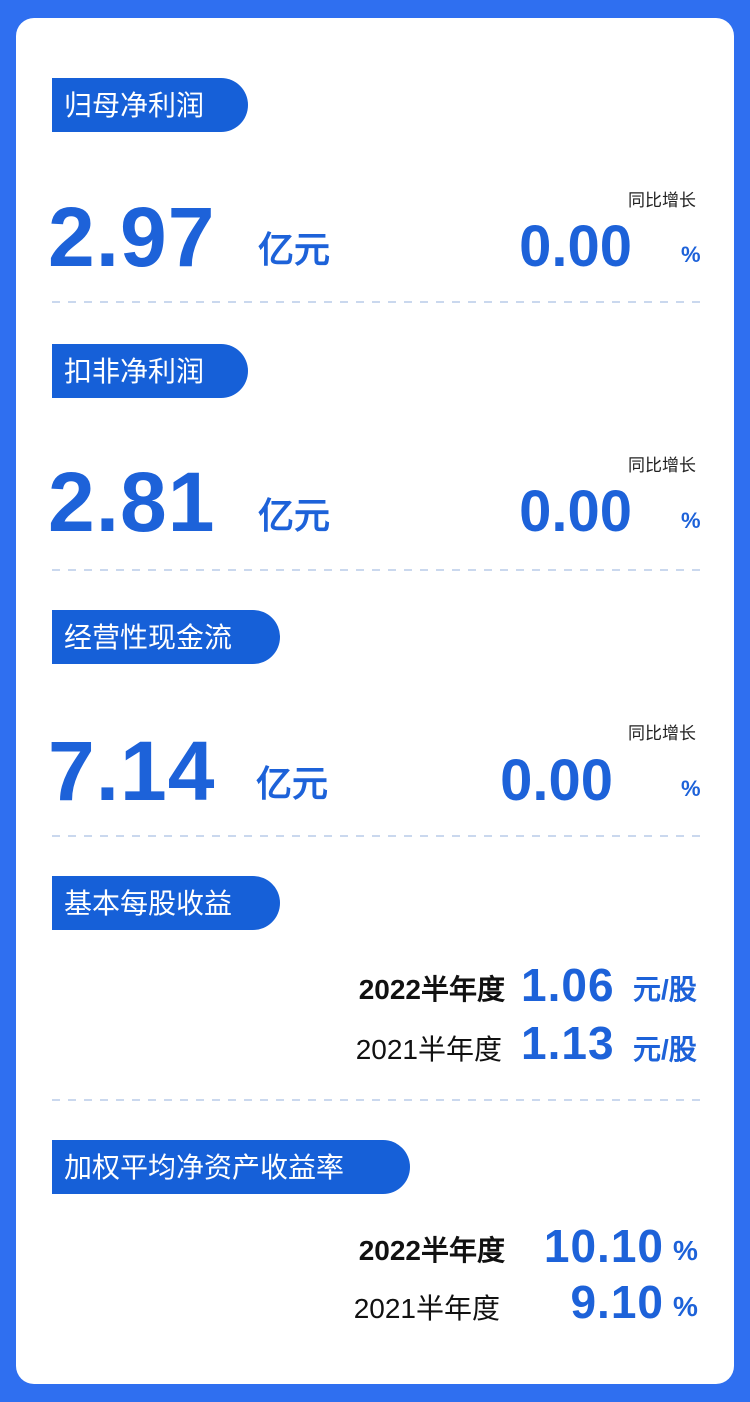 The image size is (750, 1402). What do you see at coordinates (568, 985) in the screenshot?
I see `value: 1.06` at bounding box center [568, 985].